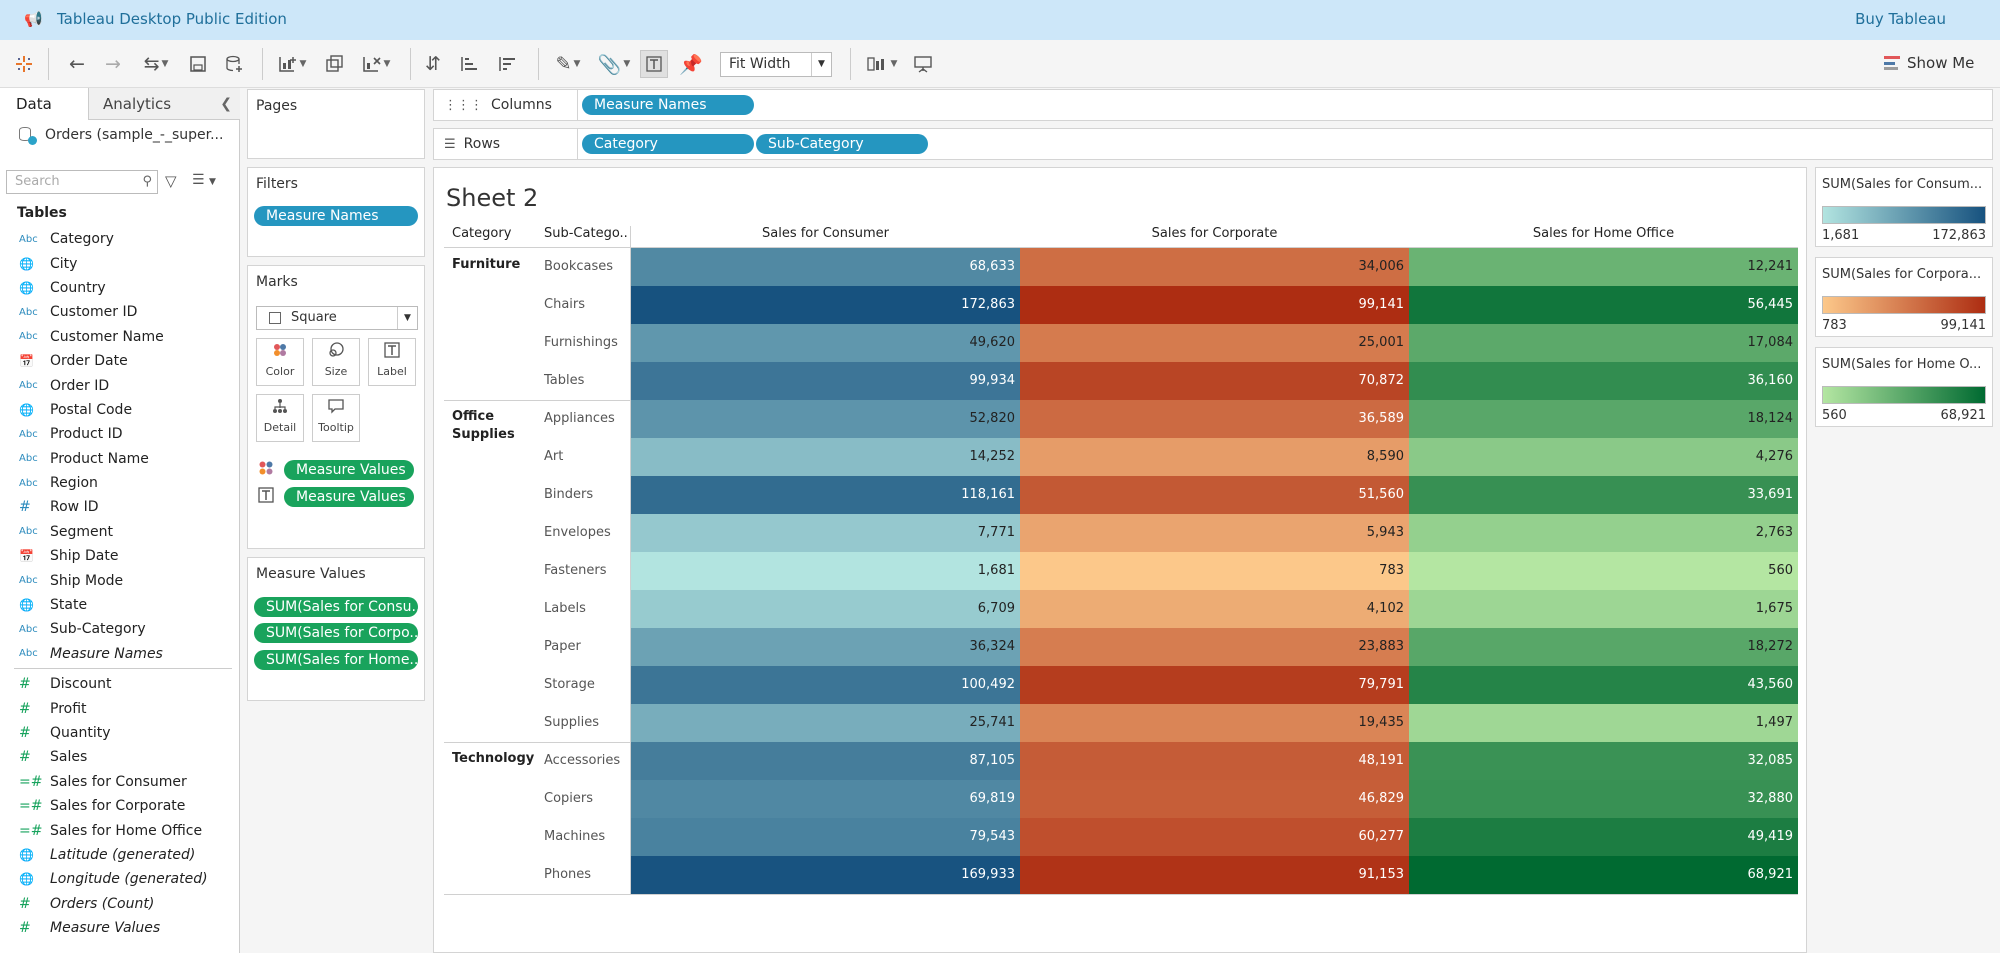  Describe the element at coordinates (1603, 233) in the screenshot. I see `header-sales-home-office: Sales for Home Office` at that location.